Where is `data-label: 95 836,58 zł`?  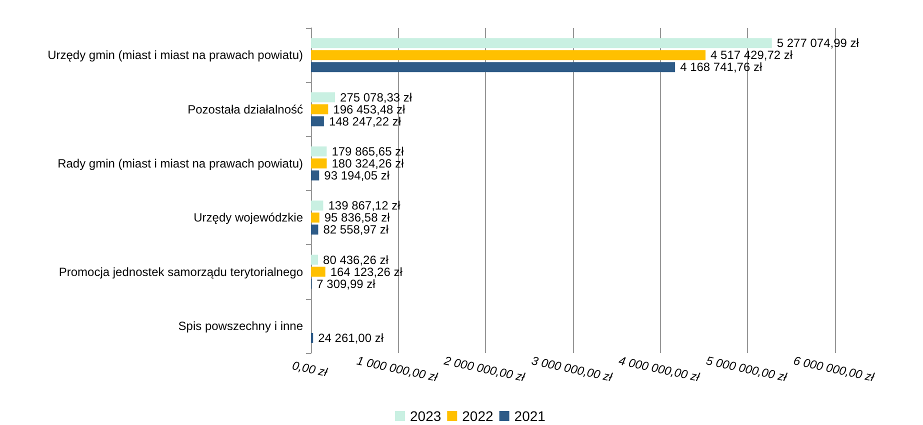
data-label: 95 836,58 zł is located at coordinates (357, 217).